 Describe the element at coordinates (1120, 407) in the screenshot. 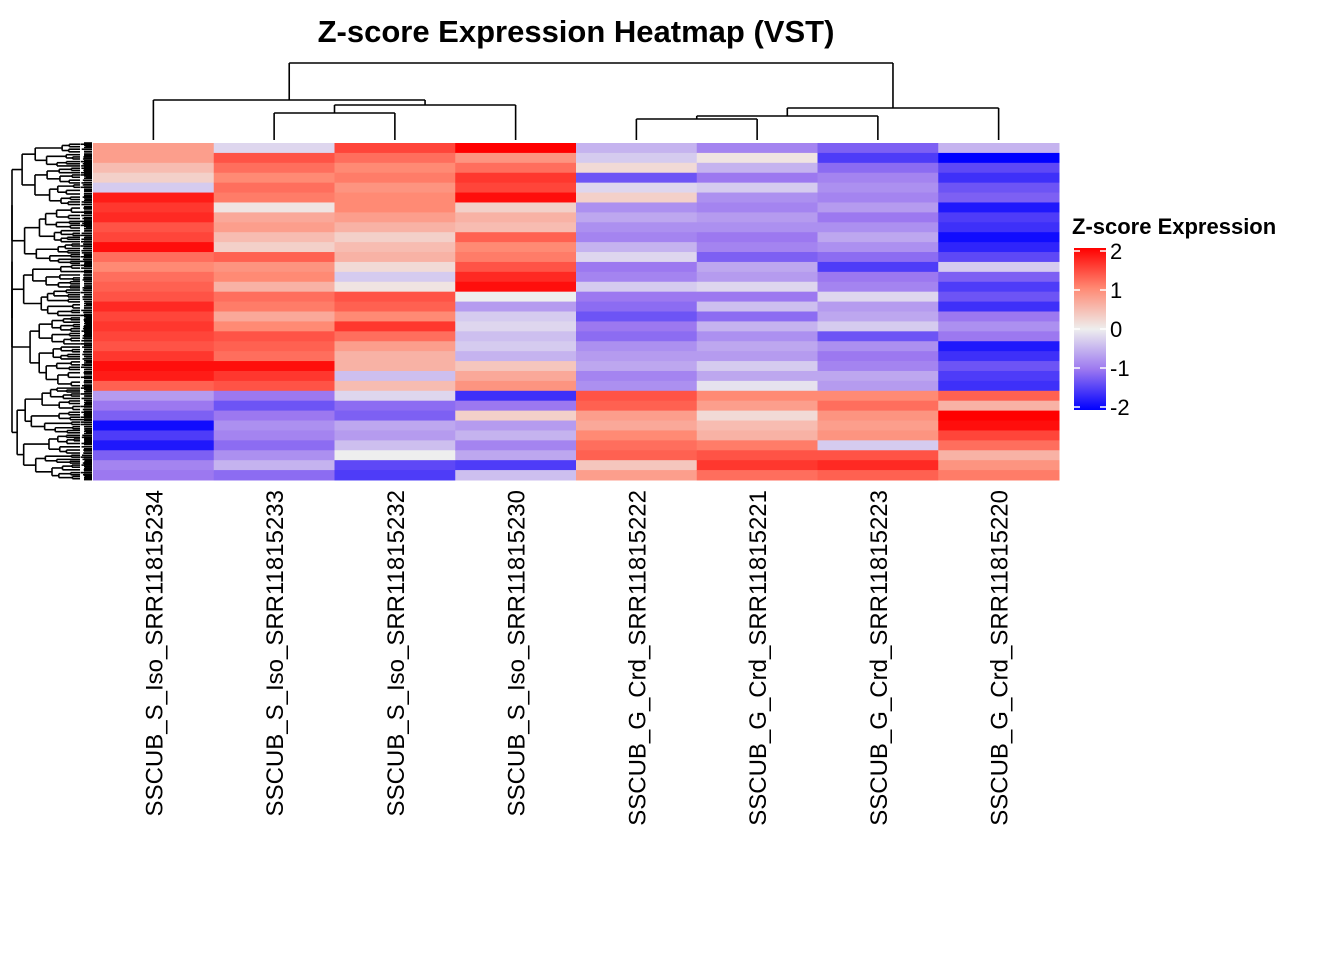

I see `legend-tick-label: -2` at that location.